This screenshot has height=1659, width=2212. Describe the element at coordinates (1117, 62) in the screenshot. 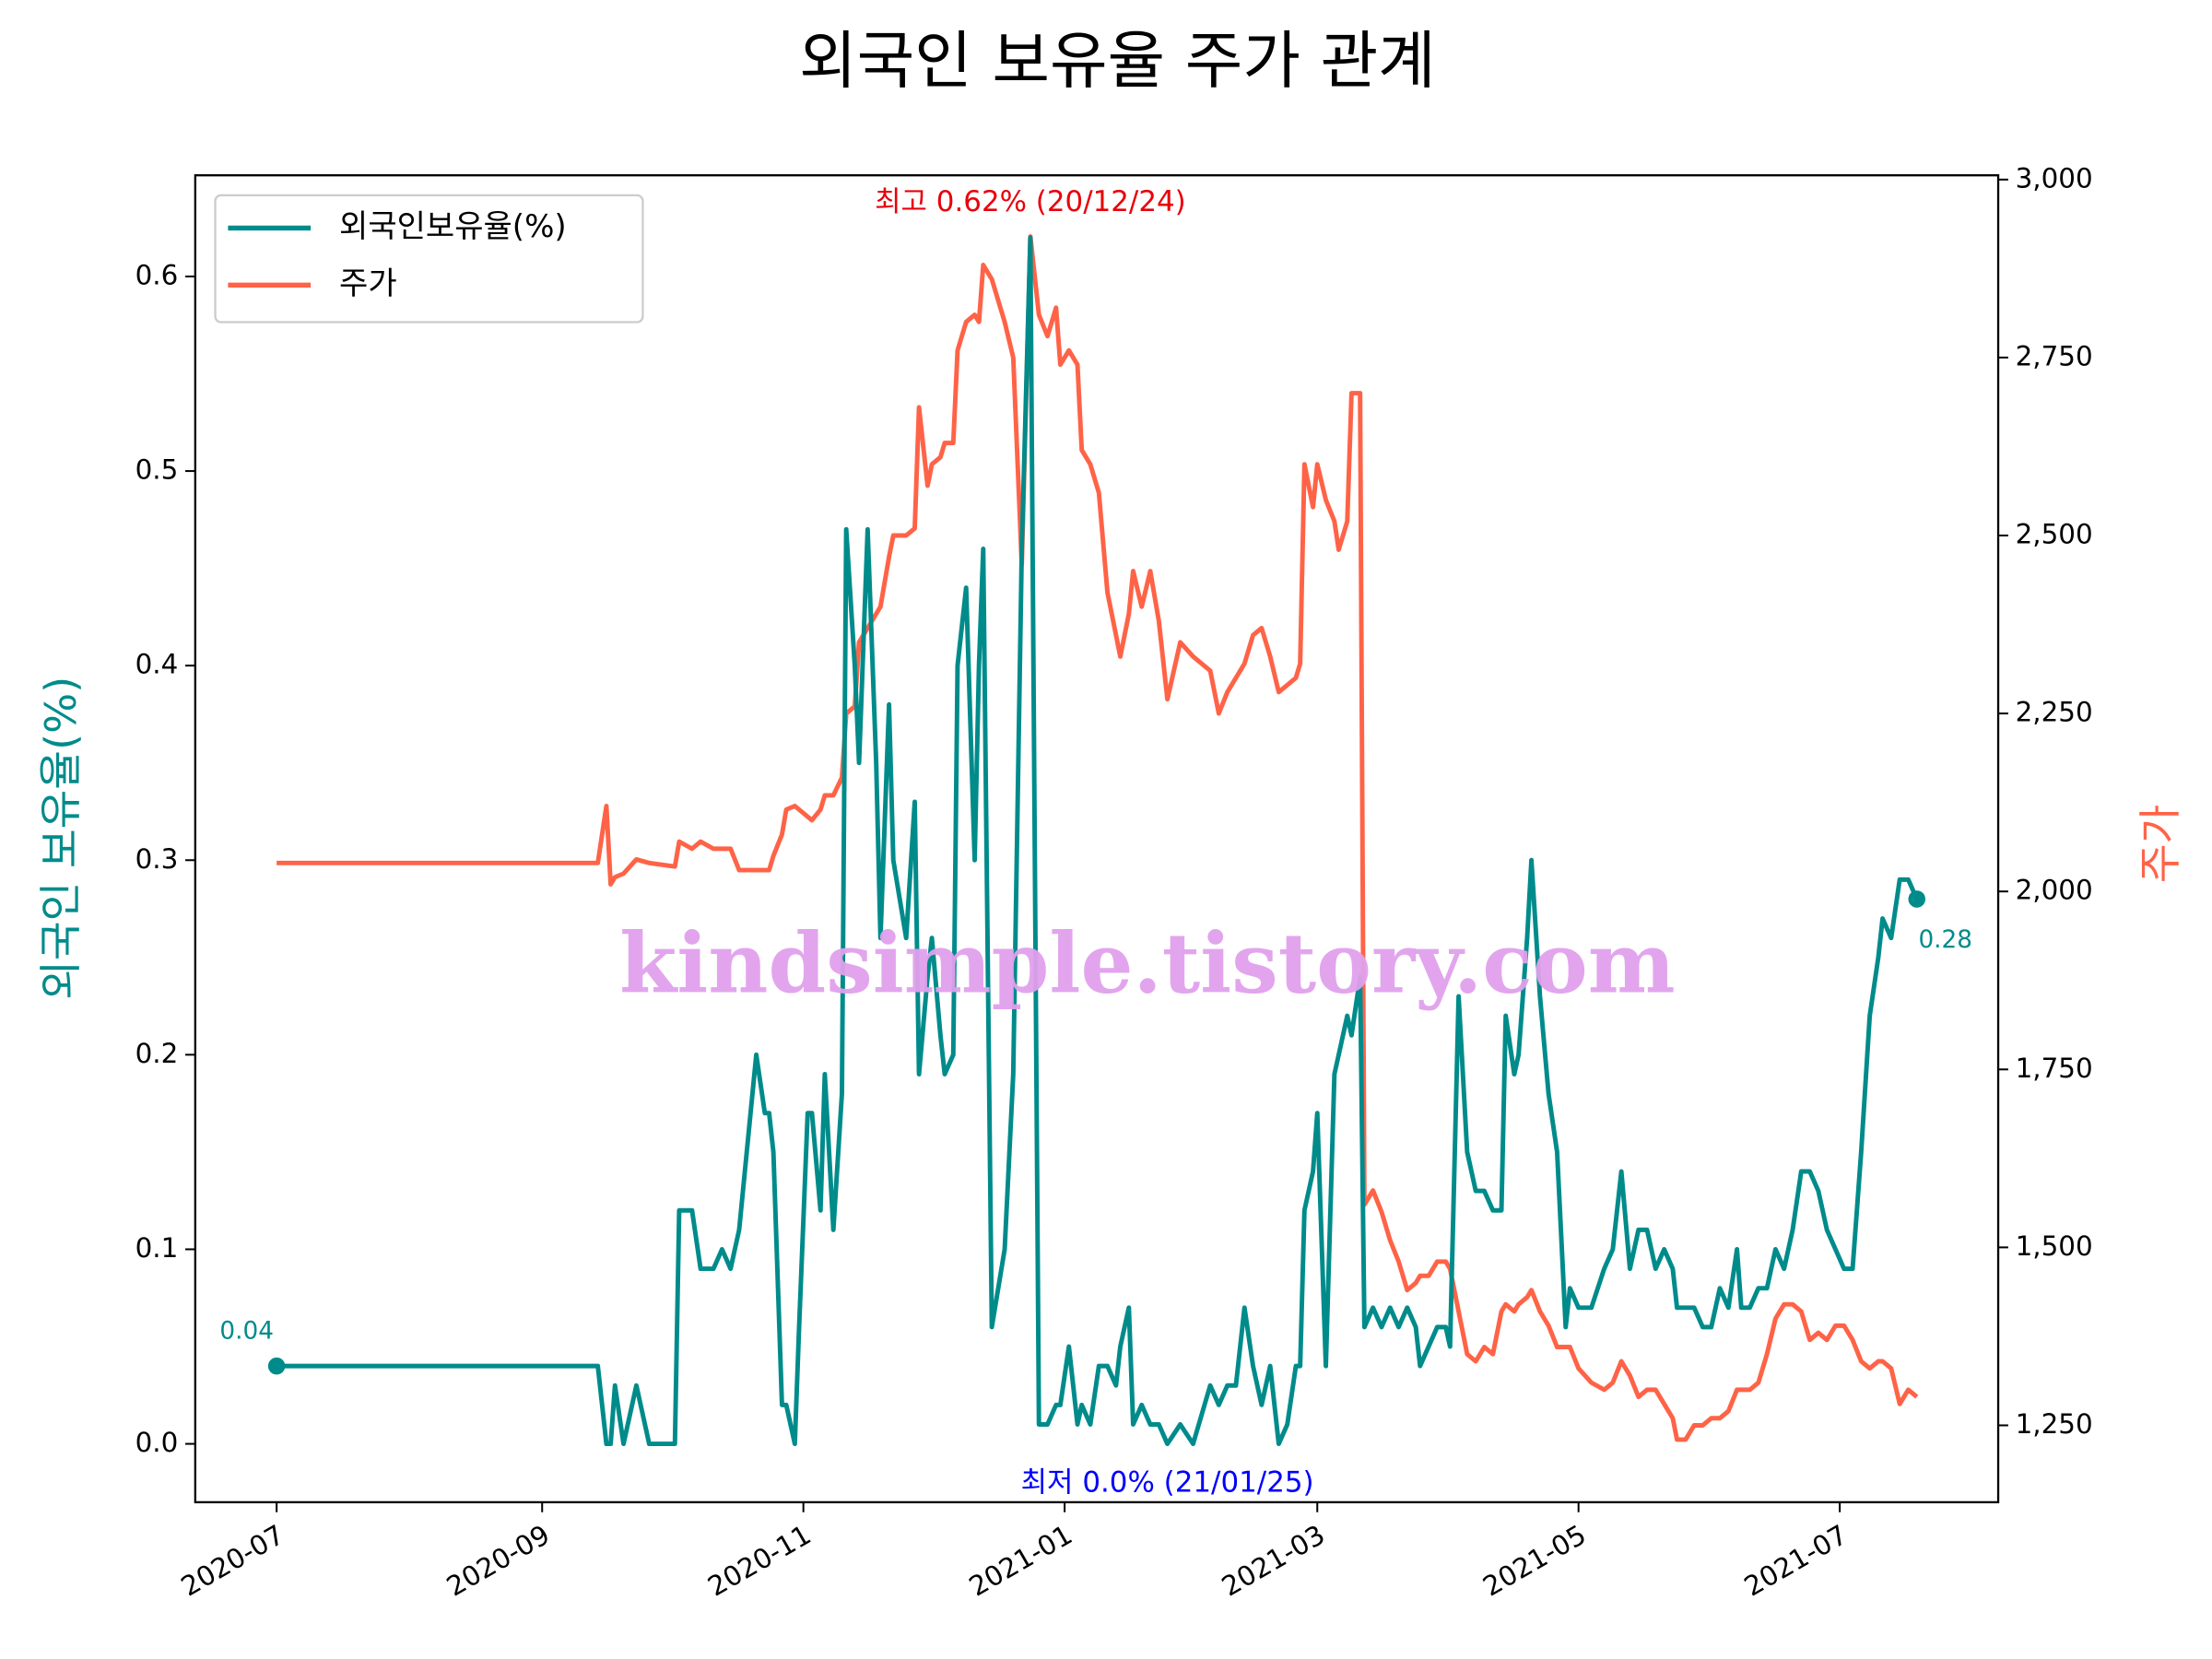

I see `chart-title: 외국인 보유율 주가 관계` at that location.